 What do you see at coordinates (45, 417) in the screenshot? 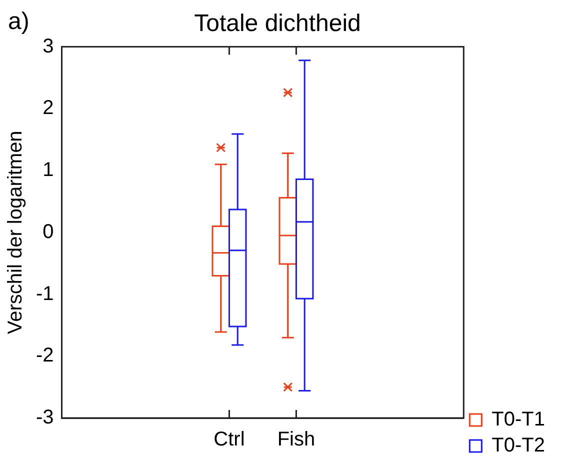
I see `y-tick-label: -3` at bounding box center [45, 417].